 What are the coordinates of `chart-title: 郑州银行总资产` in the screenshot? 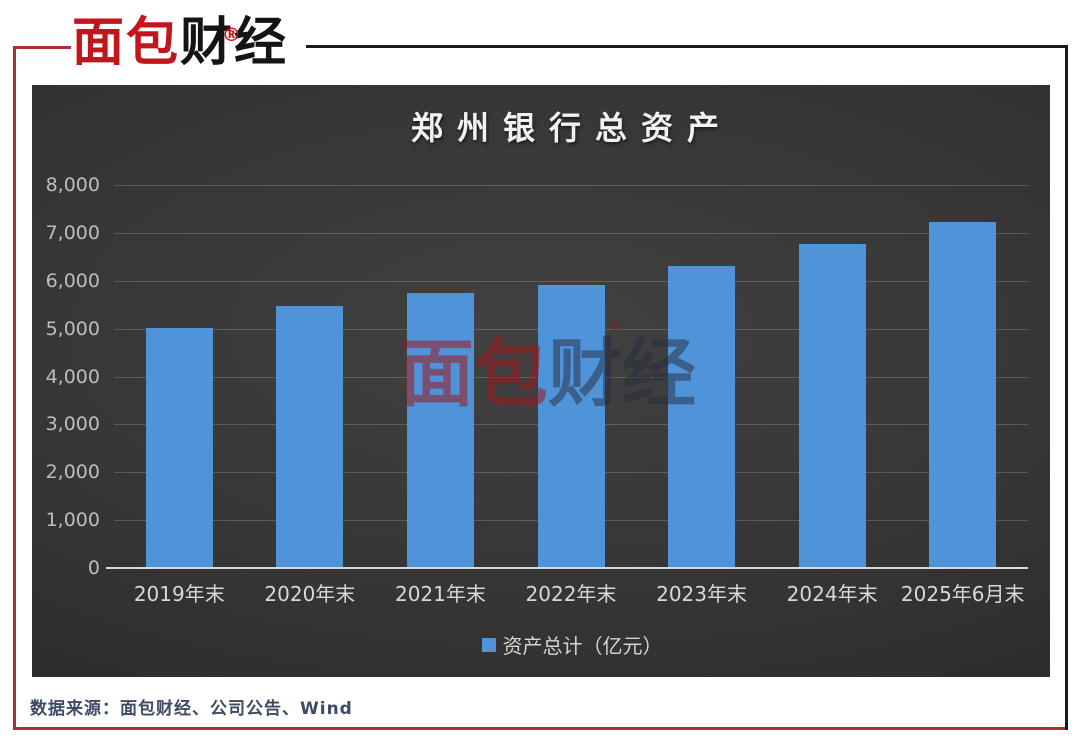 It's located at (571, 128).